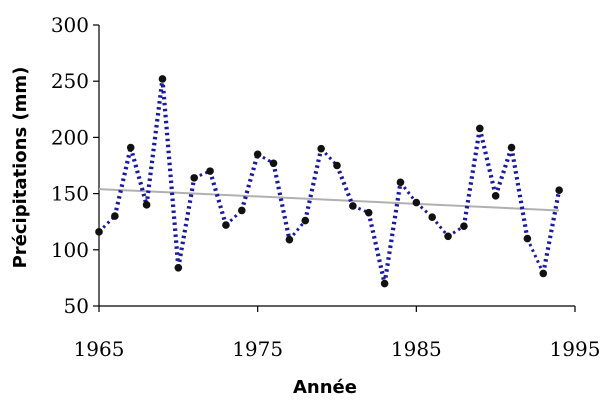 The width and height of the screenshot is (600, 401). I want to click on x-tick-label: 1985, so click(416, 349).